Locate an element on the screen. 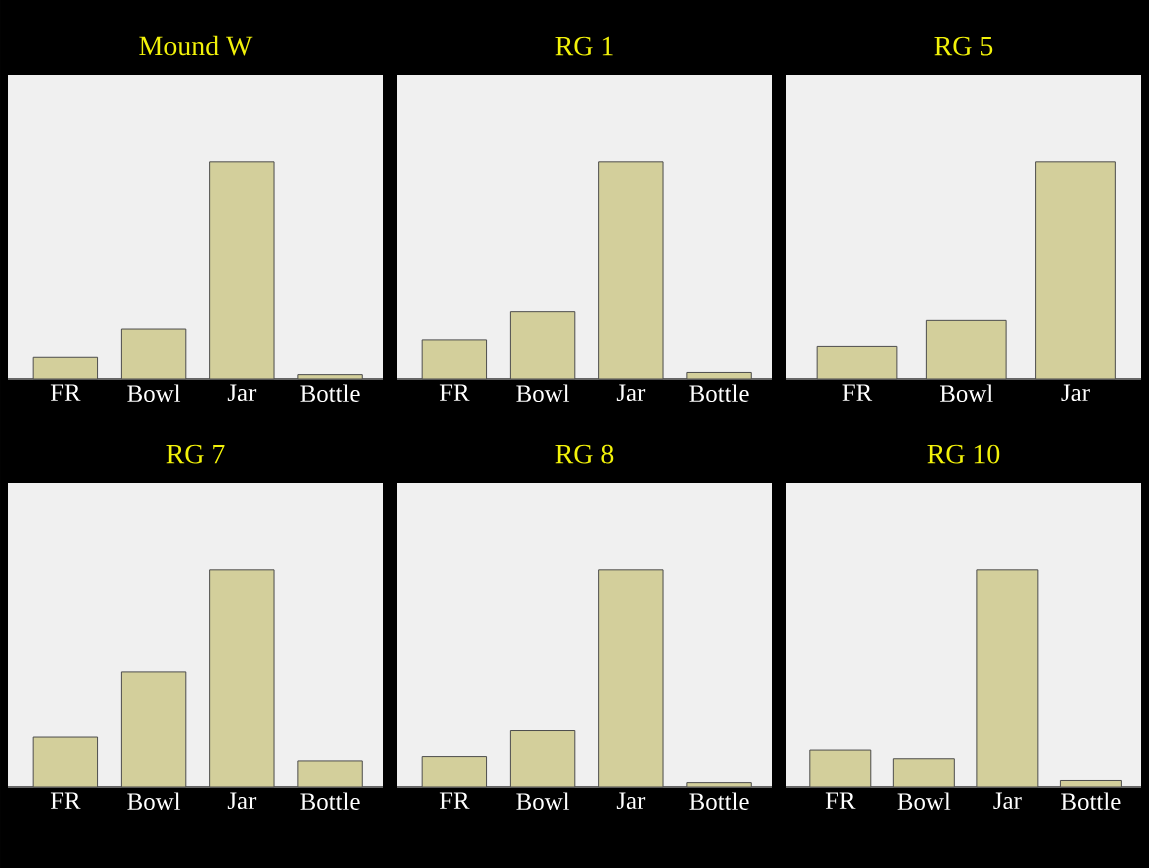  chart-title: RG 8 is located at coordinates (584, 454).